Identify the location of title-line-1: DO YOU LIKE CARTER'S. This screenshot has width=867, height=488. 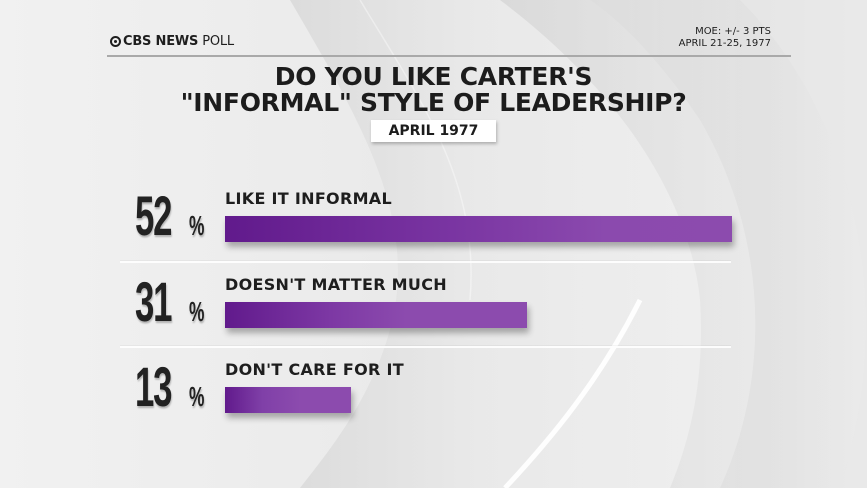
(433, 76).